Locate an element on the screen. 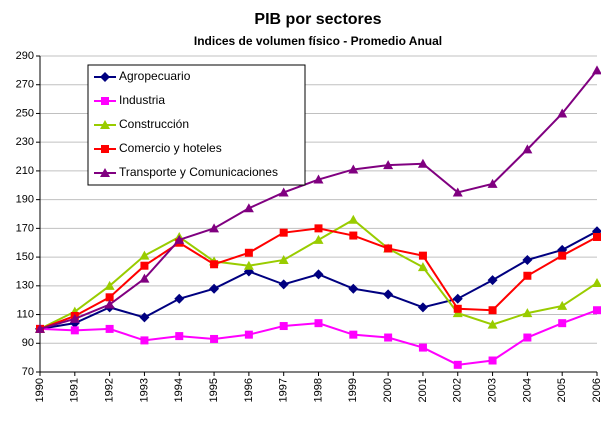 The height and width of the screenshot is (427, 601). x-tick-label: 2003 is located at coordinates (492, 390).